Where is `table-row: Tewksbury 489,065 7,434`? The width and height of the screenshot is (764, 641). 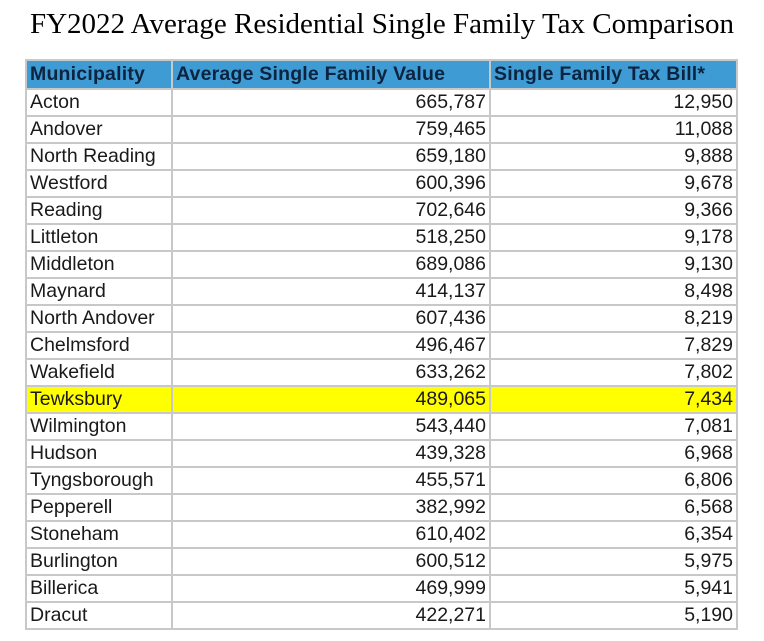 table-row: Tewksbury 489,065 7,434 is located at coordinates (381, 399).